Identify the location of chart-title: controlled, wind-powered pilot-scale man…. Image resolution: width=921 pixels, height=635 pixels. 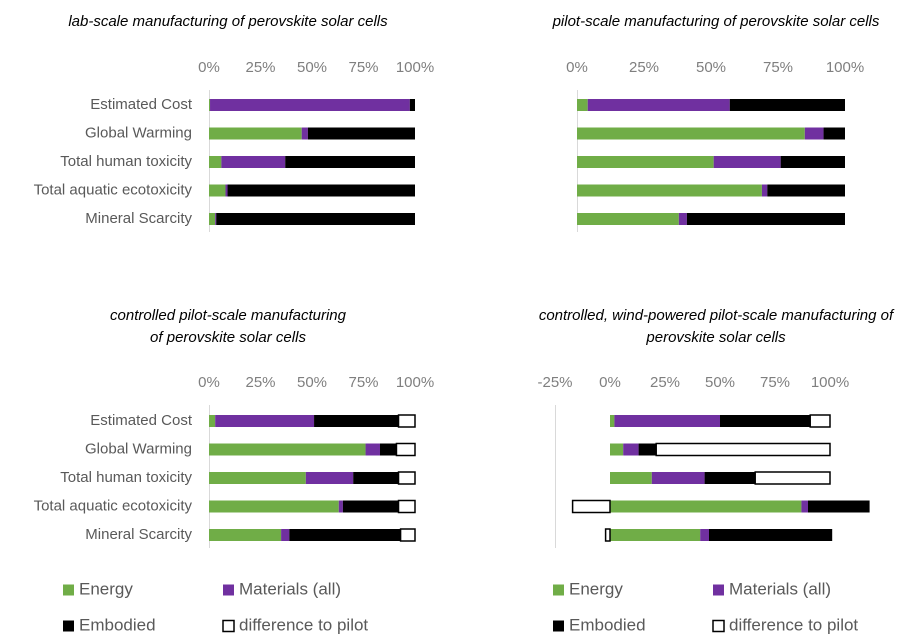
(717, 315).